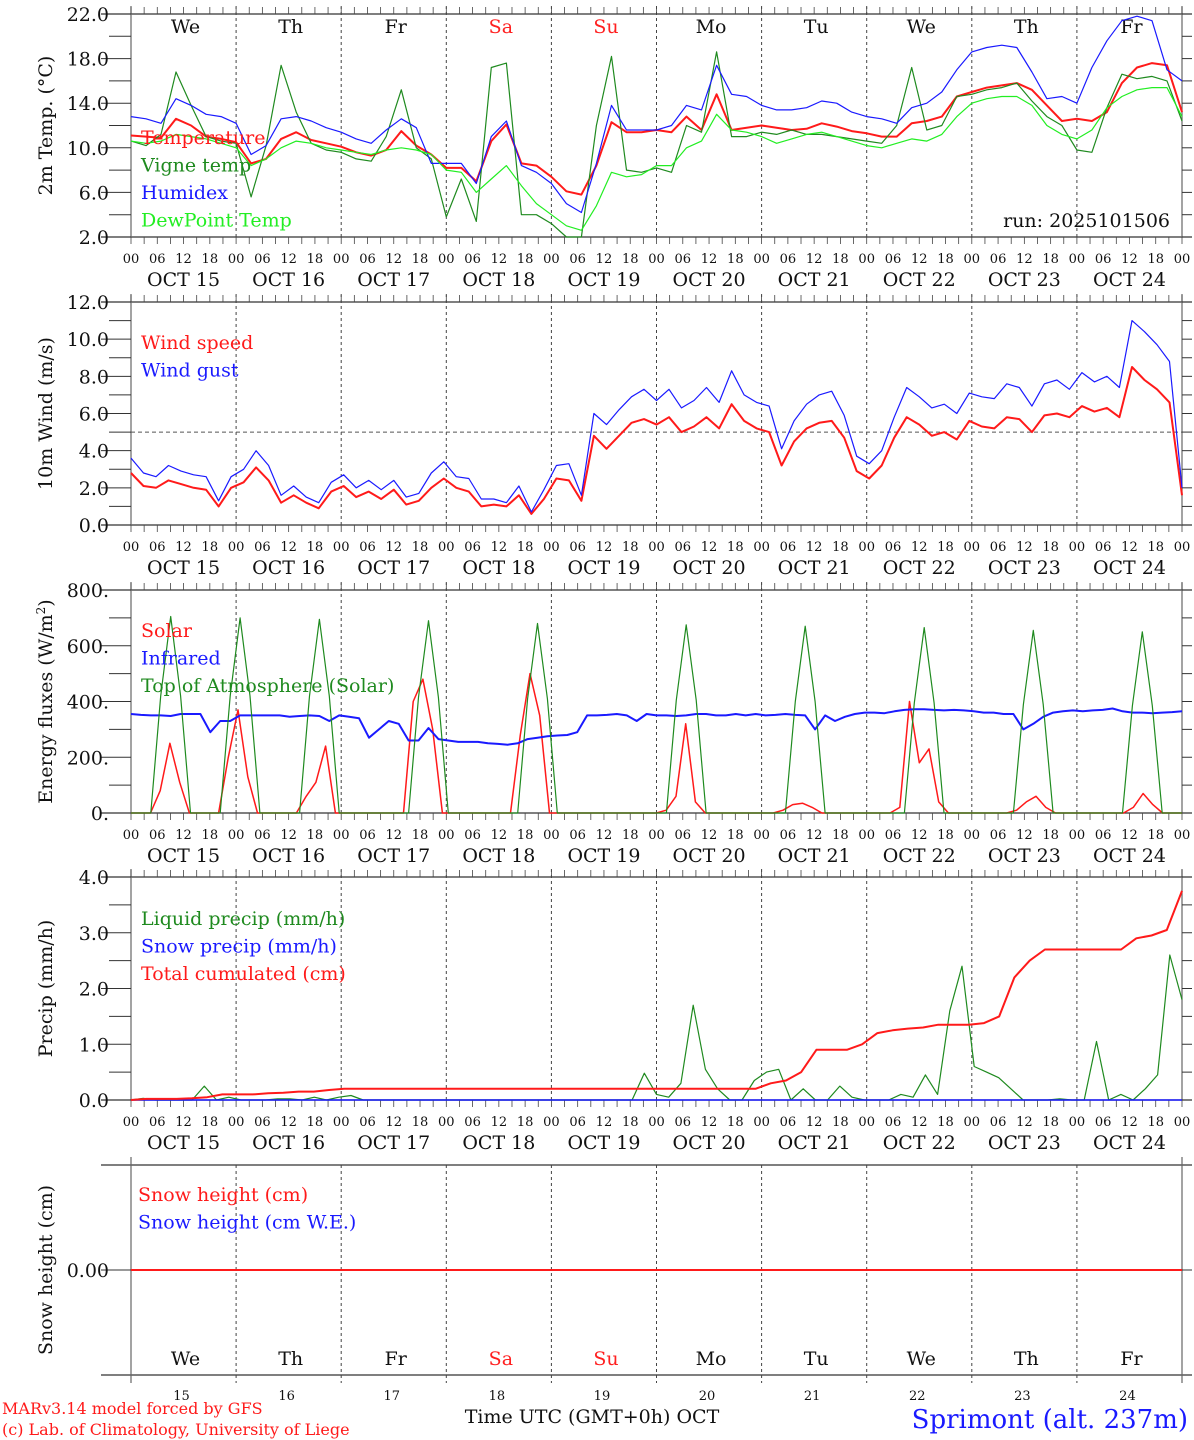 This screenshot has width=1194, height=1440. I want to click on series-line-dewpoint-temp, so click(656, 159).